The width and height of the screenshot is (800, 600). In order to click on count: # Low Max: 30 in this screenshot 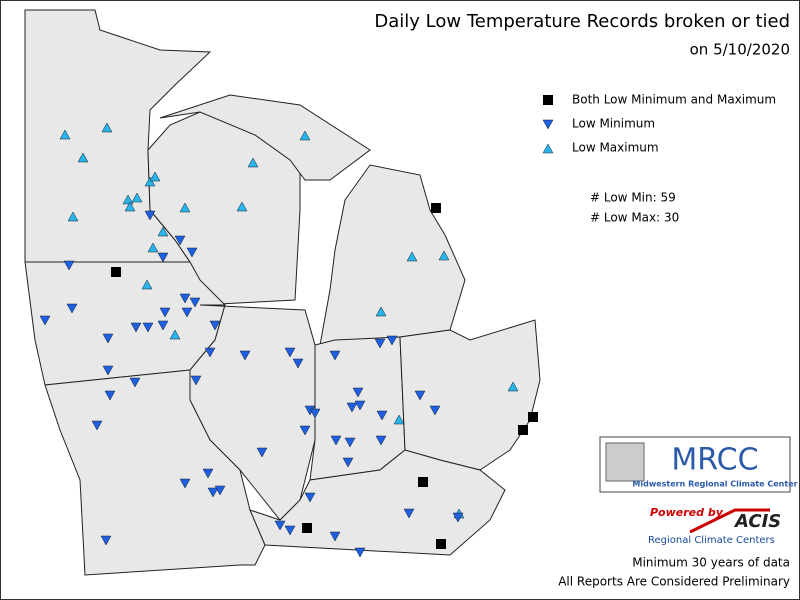, I will do `click(634, 218)`.